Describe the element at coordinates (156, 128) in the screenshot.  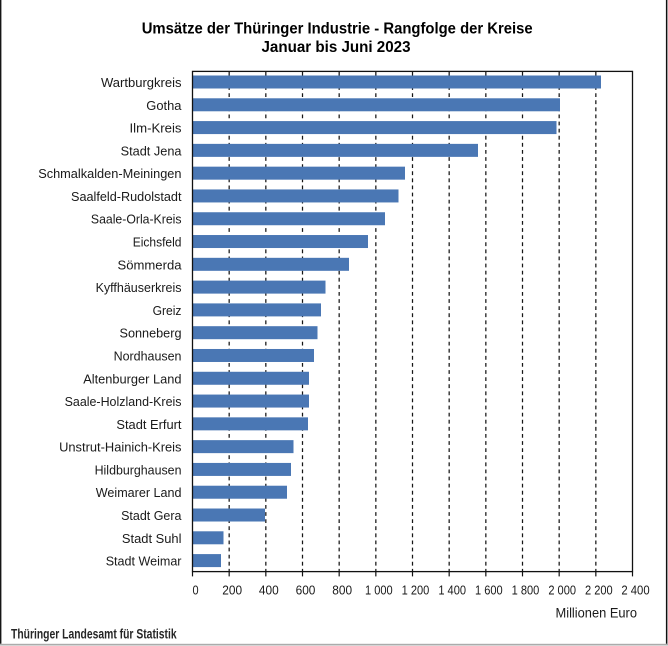
I see `svg-text: Ilm-Kreis` at that location.